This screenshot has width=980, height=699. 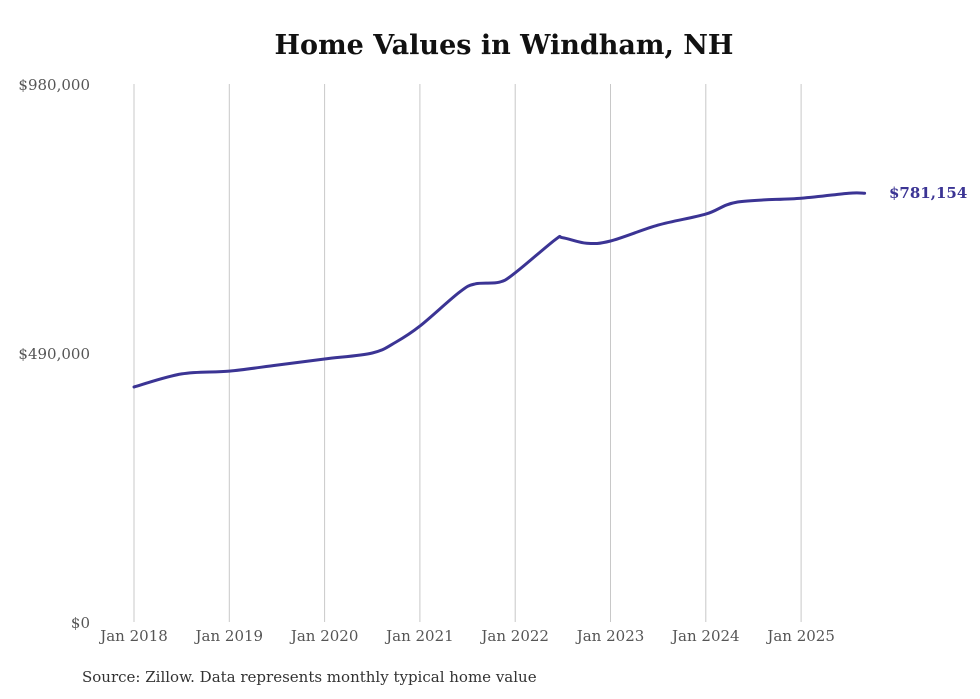 I want to click on x-tick-label: Jan 2018, so click(x=133, y=636).